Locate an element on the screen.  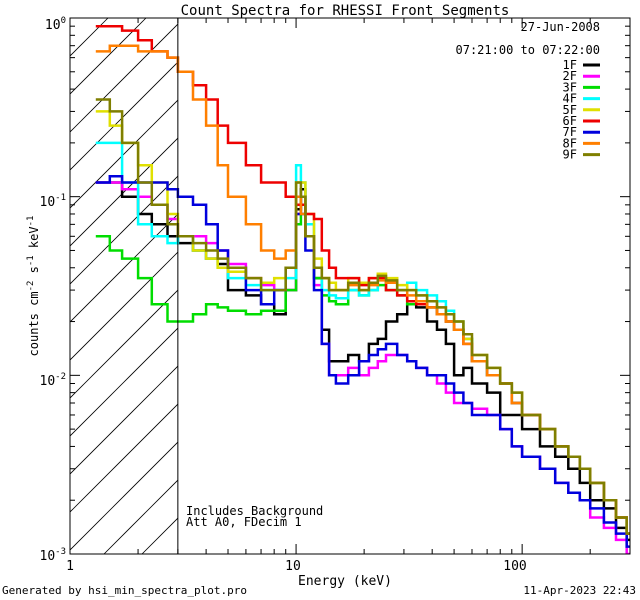
y-axis-label: counts cm-2 s-1 keV-1 is located at coordinates (33, 286).